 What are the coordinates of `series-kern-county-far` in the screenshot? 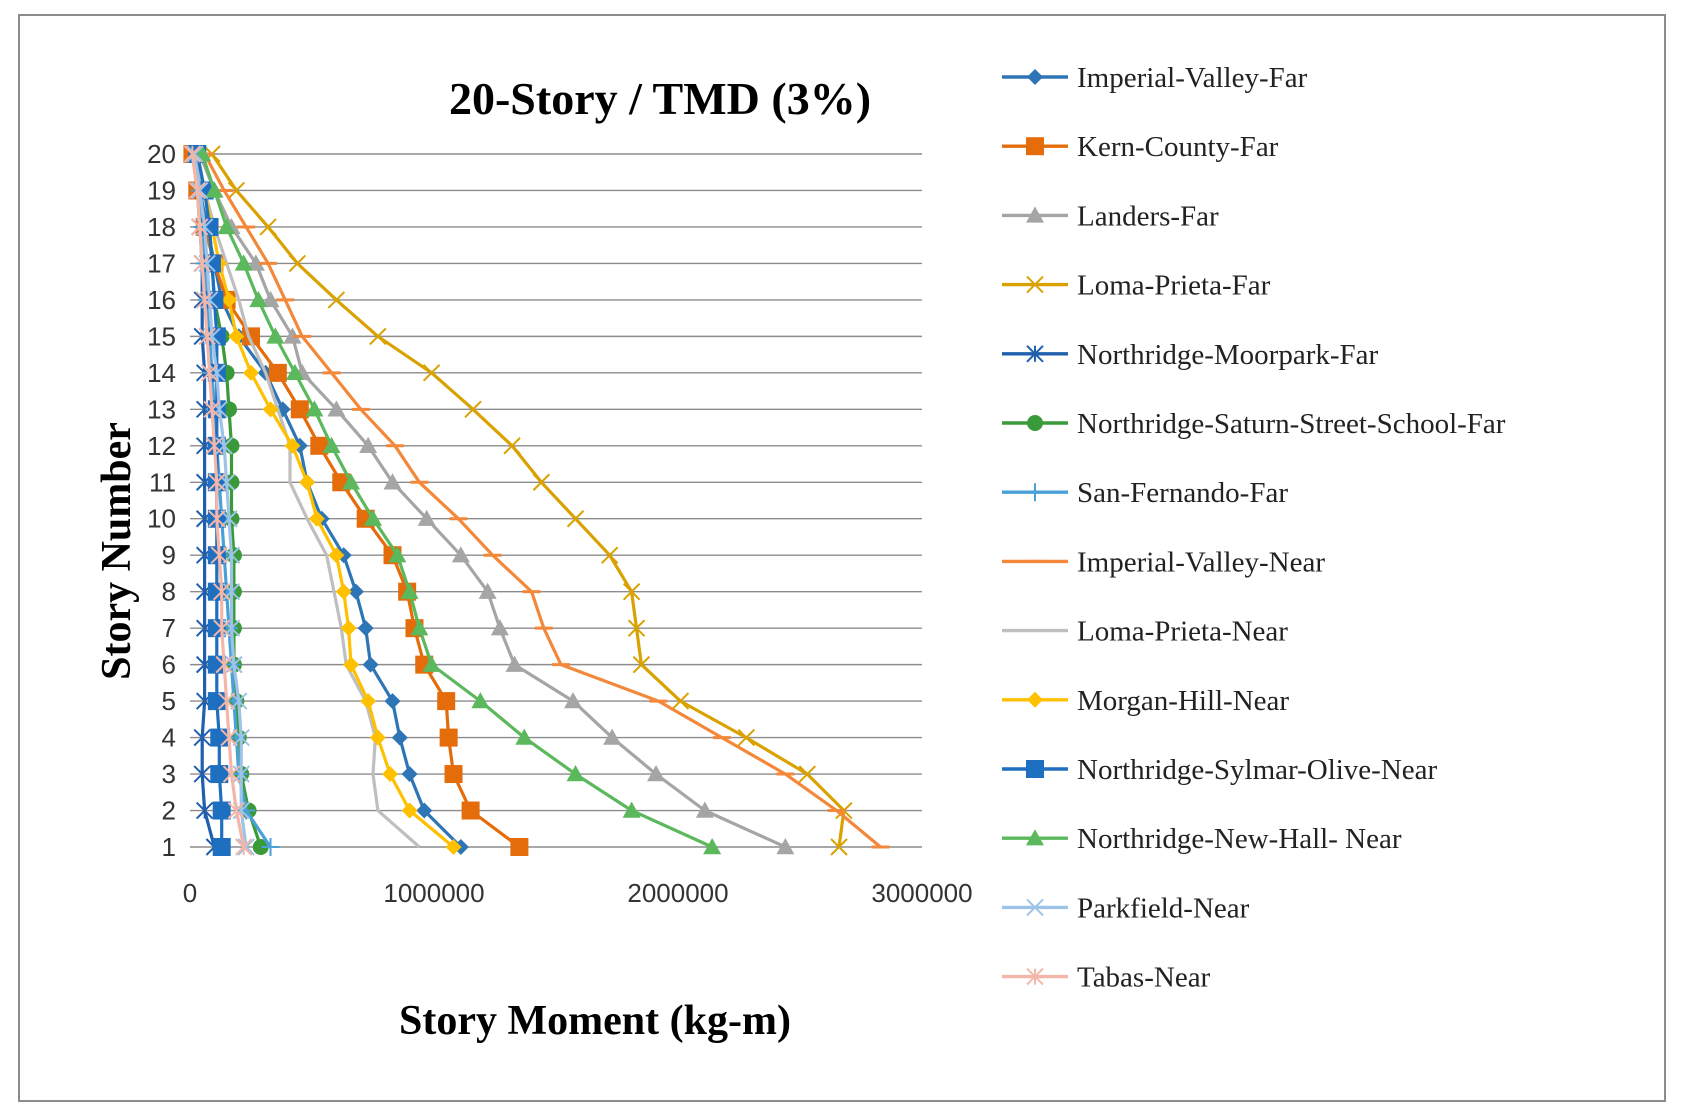 It's located at (356, 500).